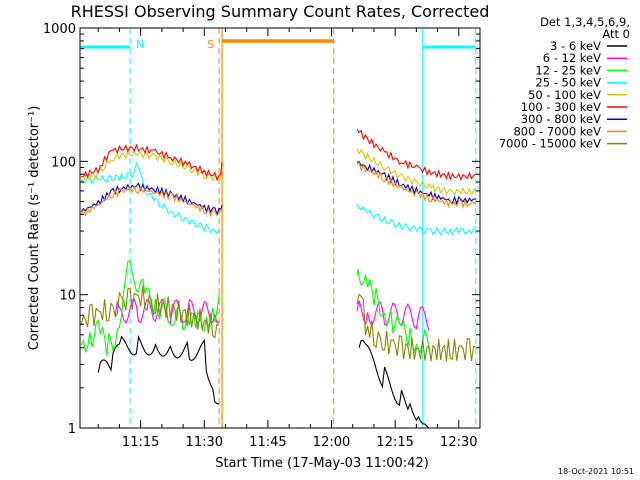  Describe the element at coordinates (267, 442) in the screenshot. I see `x-tick-label: 11:45` at that location.